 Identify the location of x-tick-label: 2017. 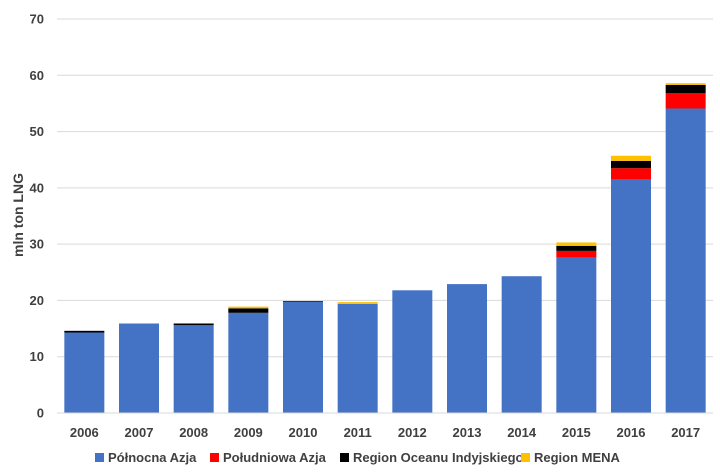
(685, 432).